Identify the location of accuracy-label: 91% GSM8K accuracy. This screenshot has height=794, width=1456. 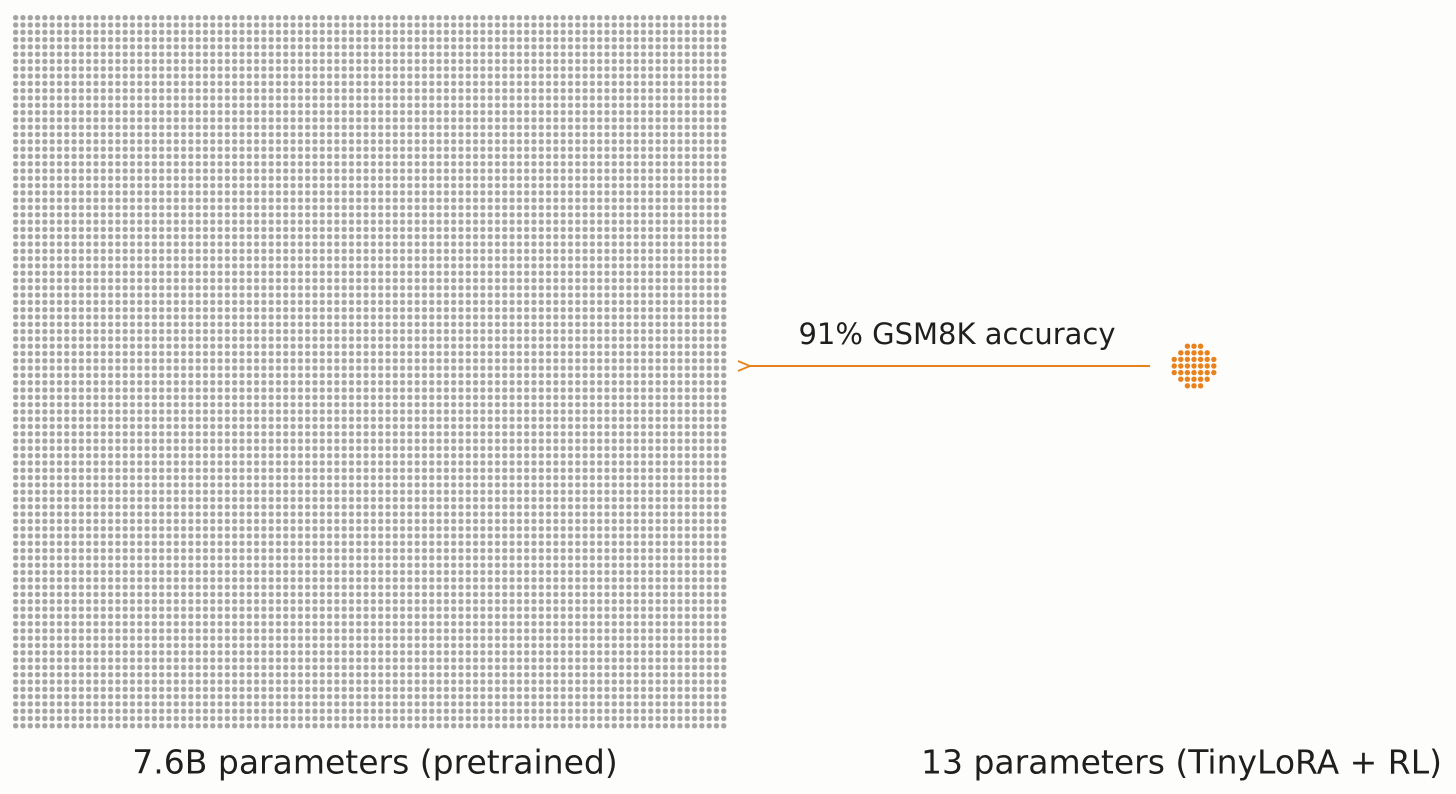
(956, 334).